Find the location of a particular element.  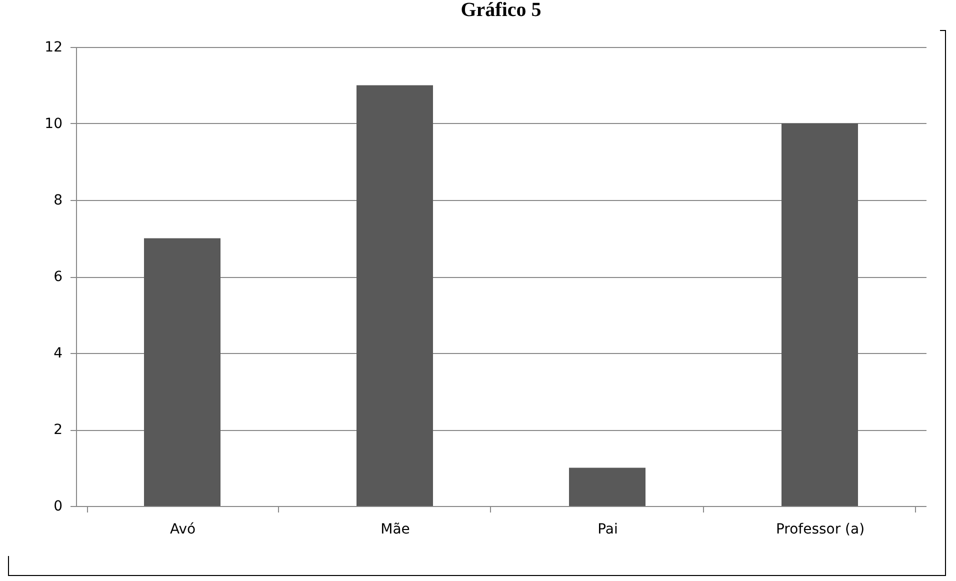

chart-title: Gráfico 5 is located at coordinates (501, 10).